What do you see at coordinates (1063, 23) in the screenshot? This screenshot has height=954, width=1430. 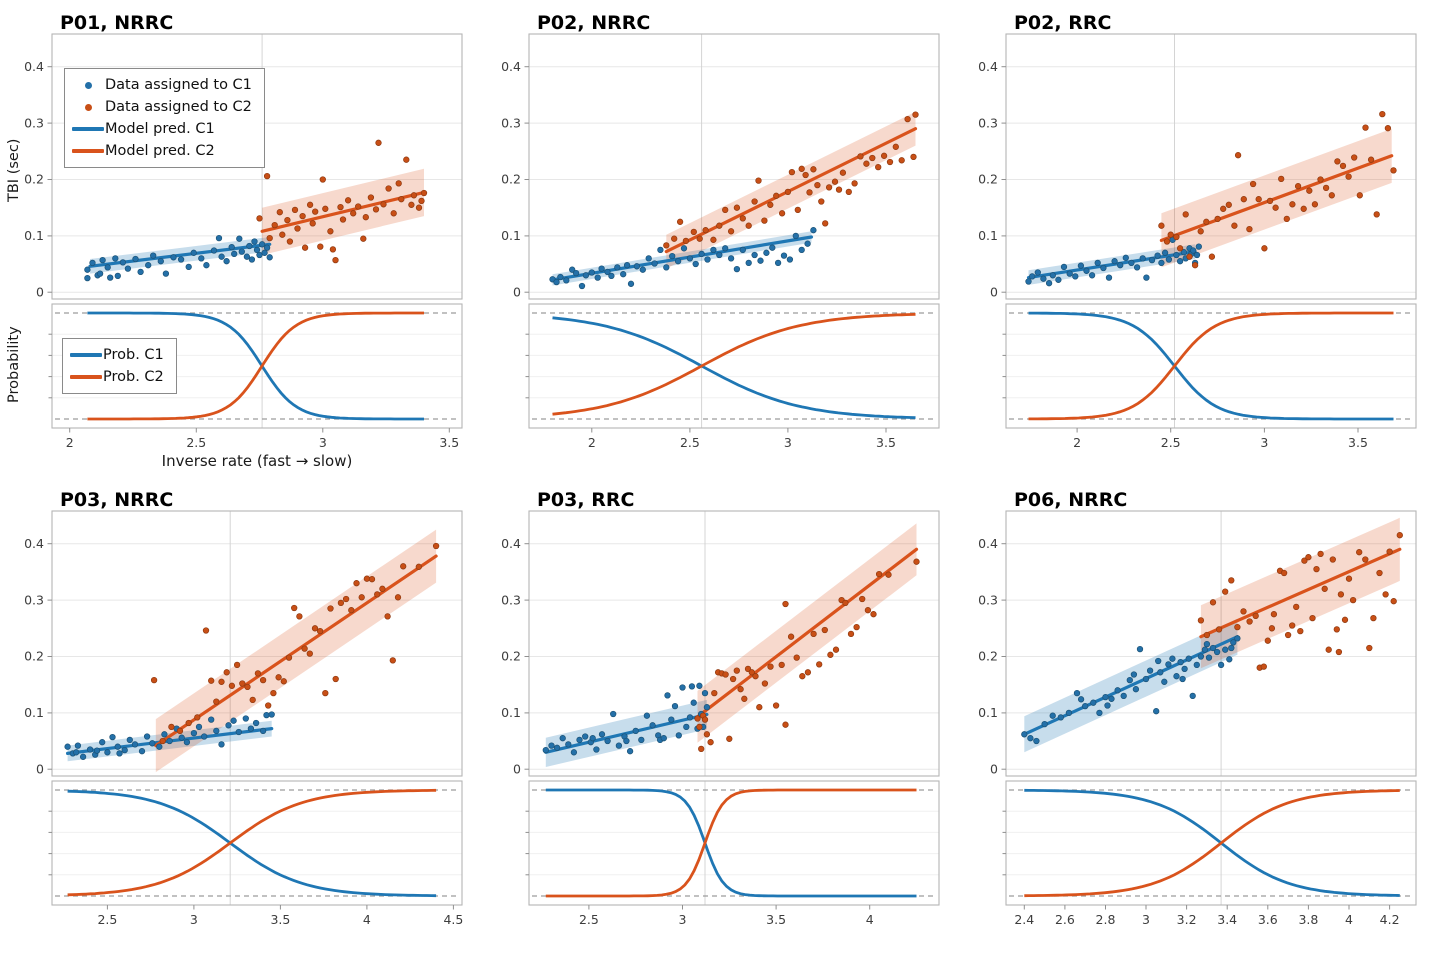 I see `panel-title: P02, RRC` at bounding box center [1063, 23].